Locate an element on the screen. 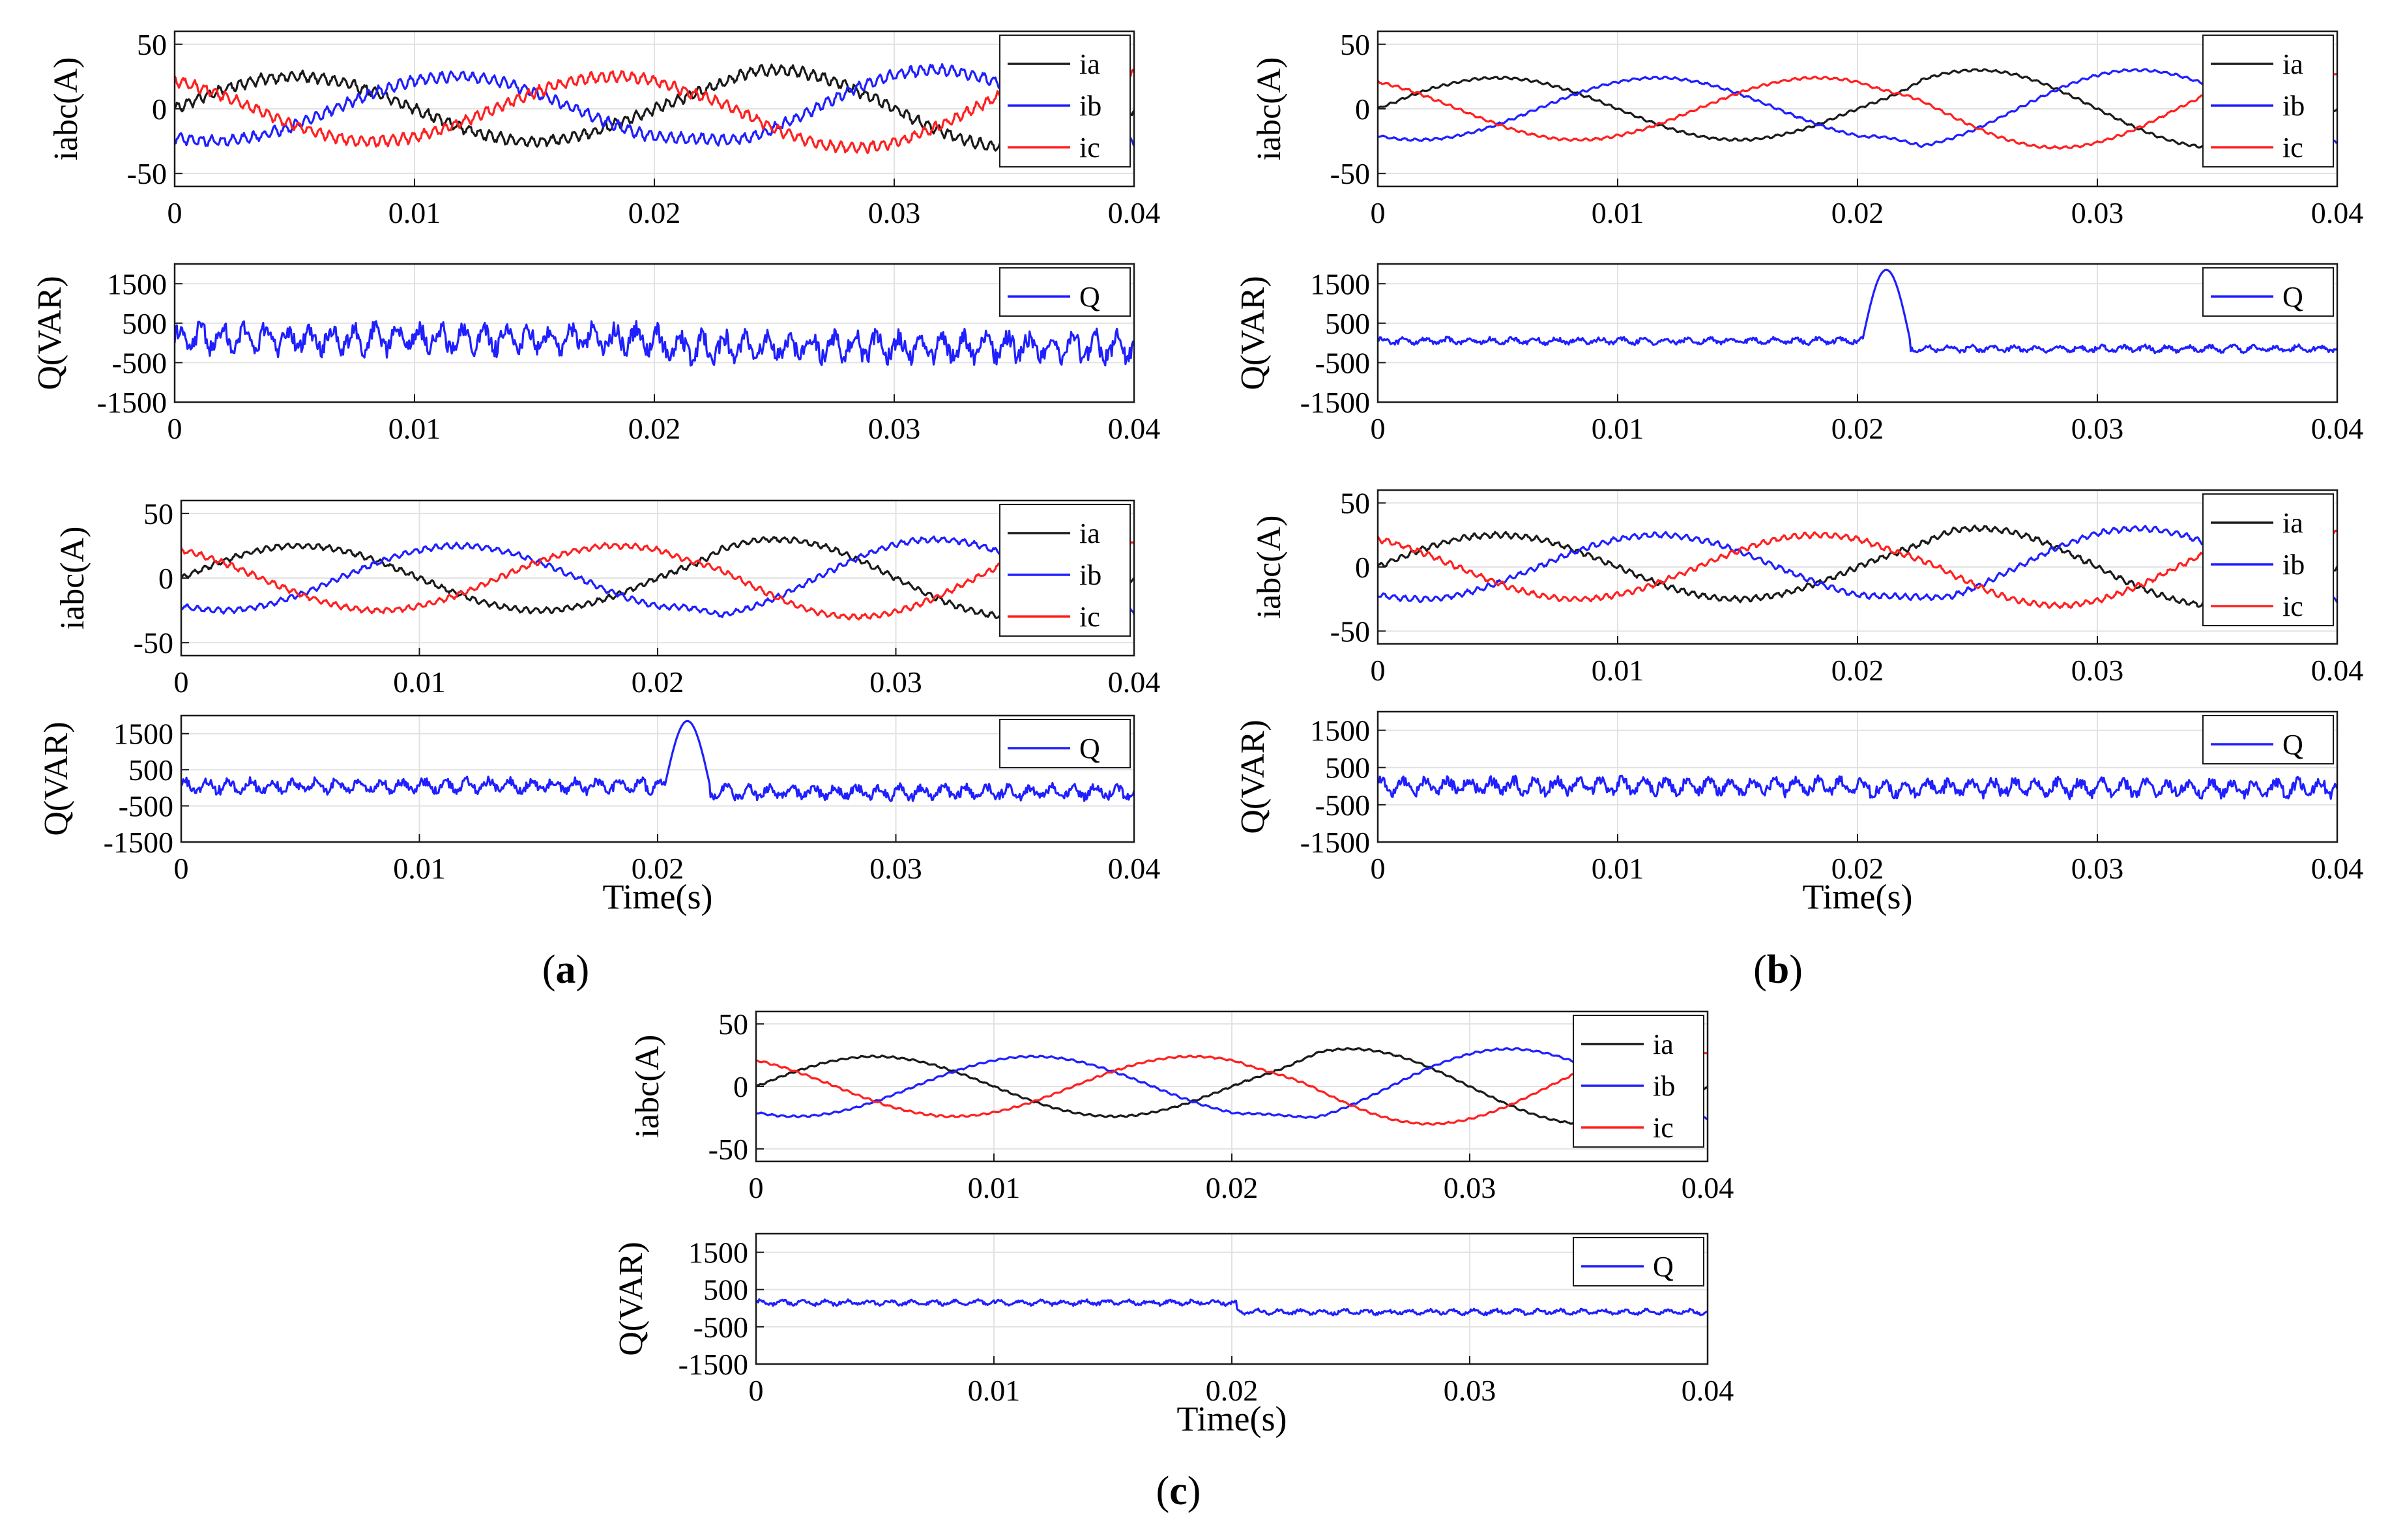 This screenshot has height=1540, width=2390. y-tick-label: 0 is located at coordinates (1362, 567).